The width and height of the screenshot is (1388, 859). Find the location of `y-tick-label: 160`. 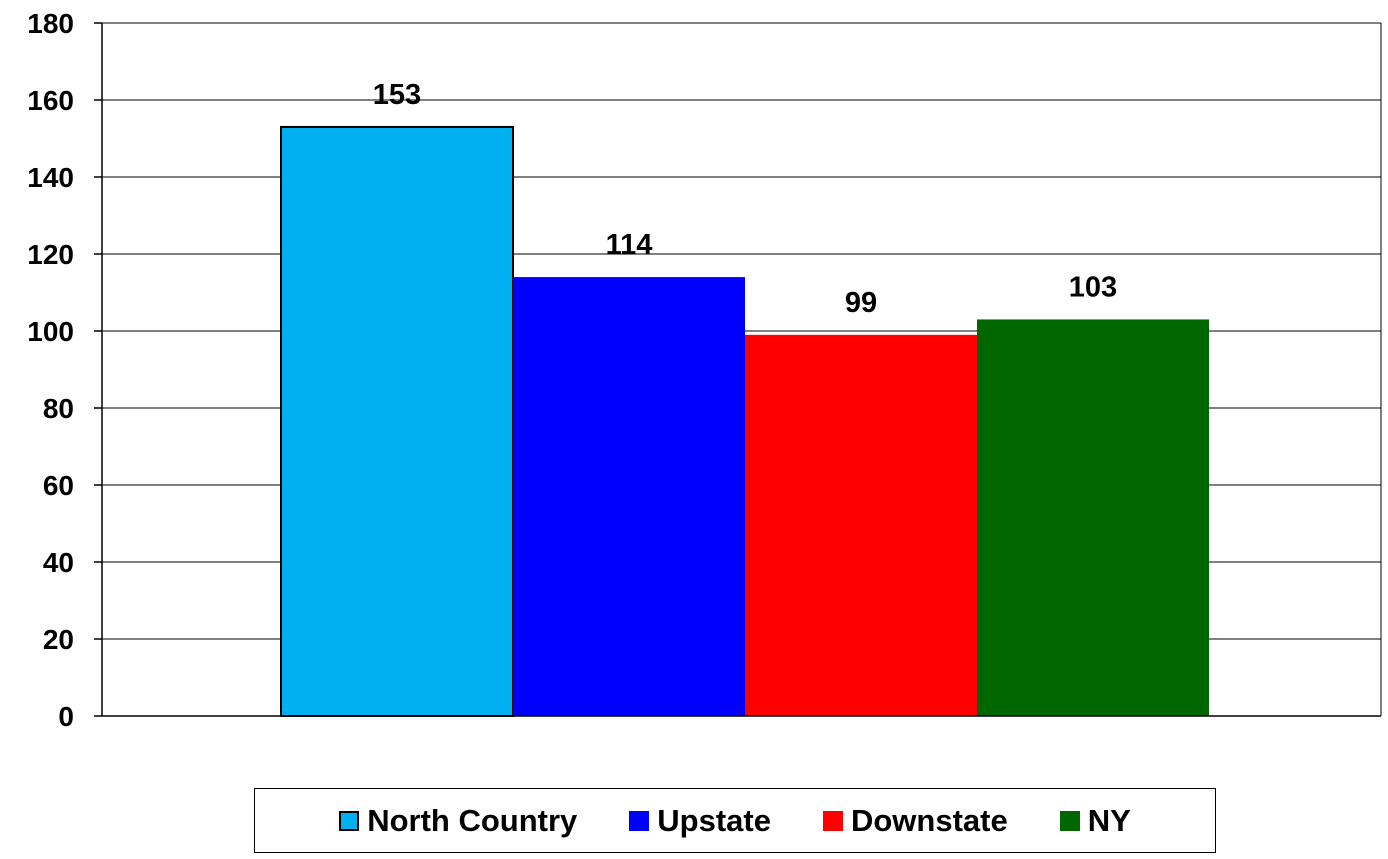

y-tick-label: 160 is located at coordinates (50, 100).